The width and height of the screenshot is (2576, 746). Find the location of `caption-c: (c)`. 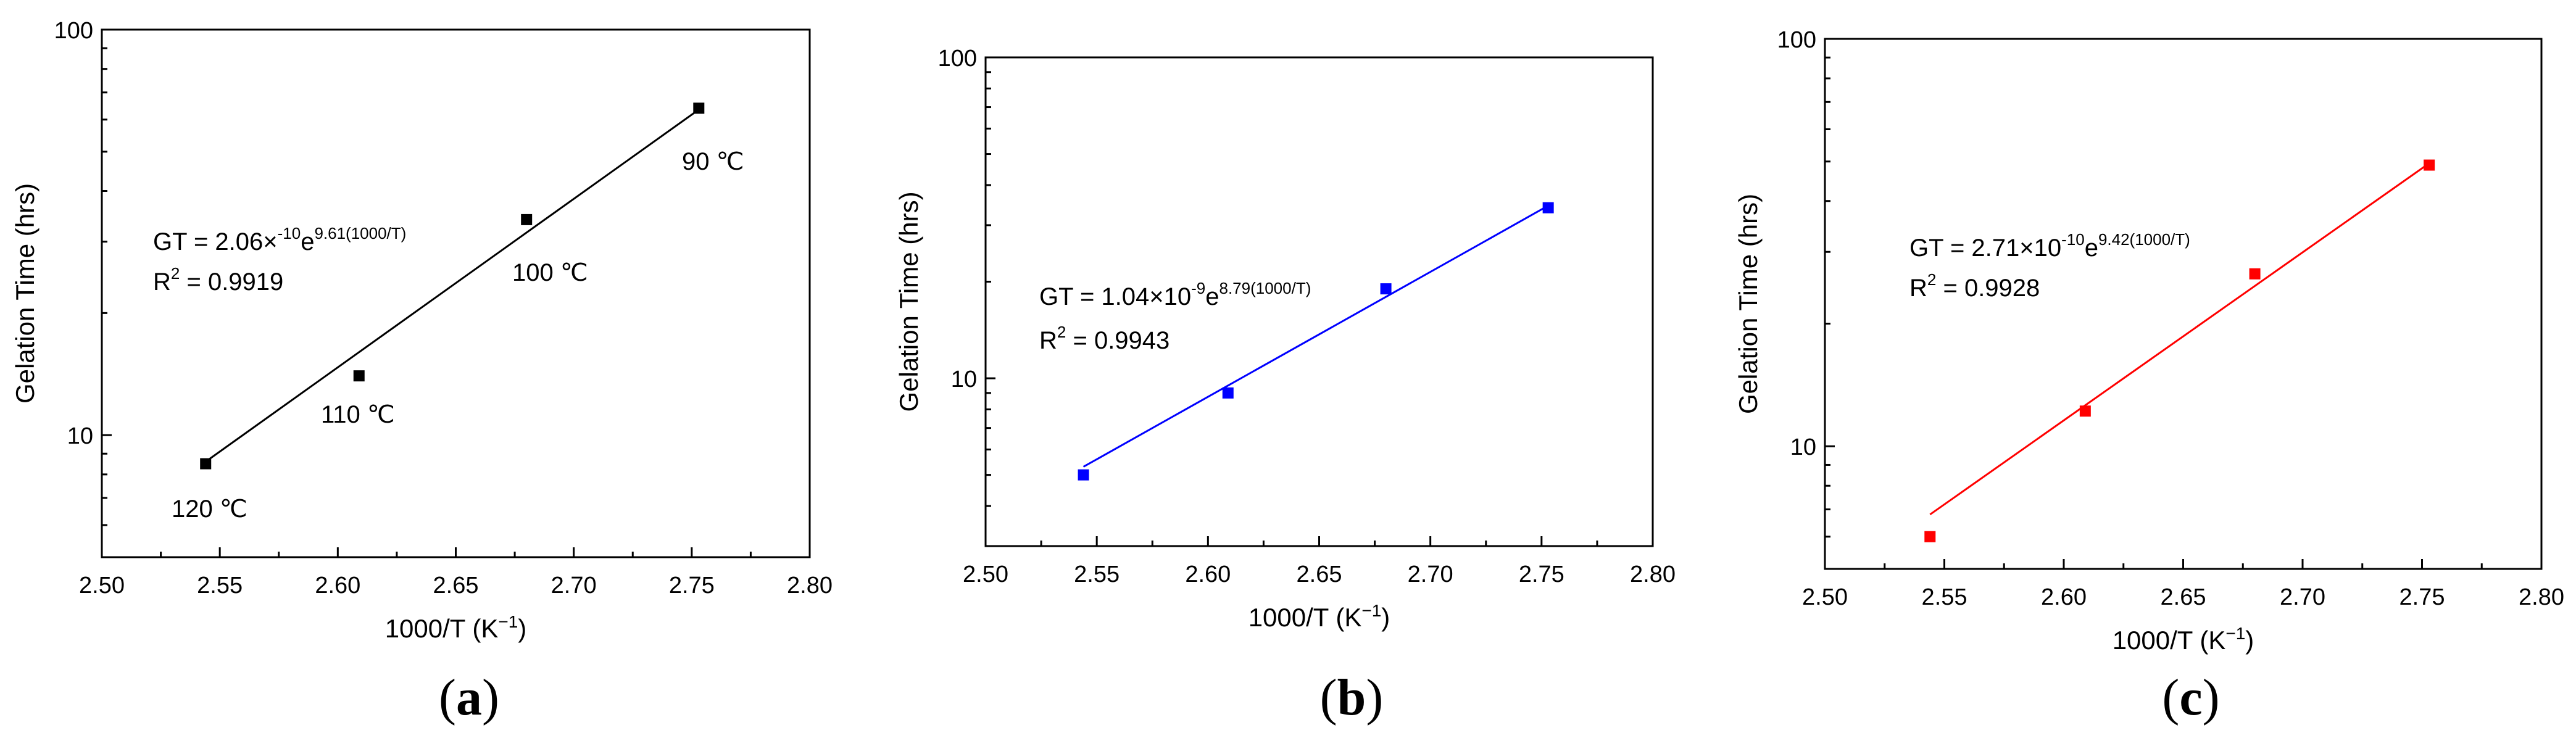

caption-c: (c) is located at coordinates (2190, 698).